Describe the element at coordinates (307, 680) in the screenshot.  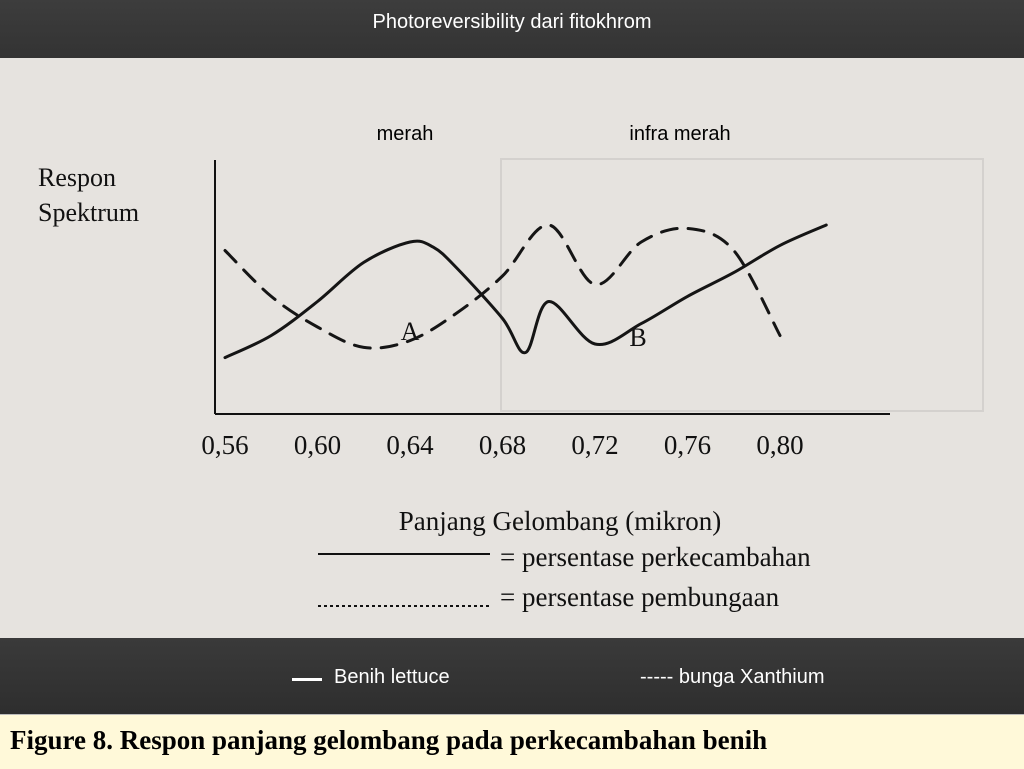
I see `solid-line-icon` at that location.